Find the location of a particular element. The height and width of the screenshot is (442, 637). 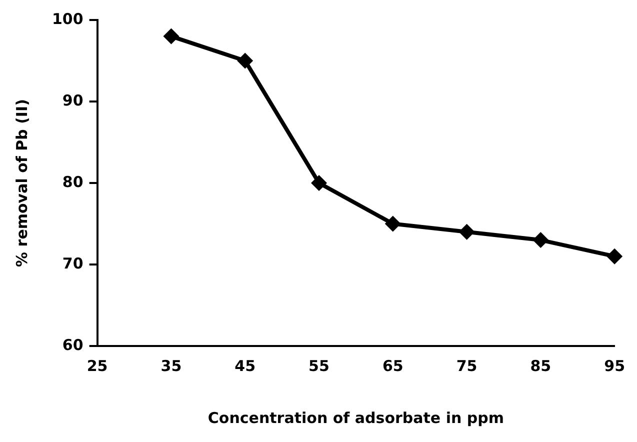

x-tick-label: 55 is located at coordinates (319, 365).